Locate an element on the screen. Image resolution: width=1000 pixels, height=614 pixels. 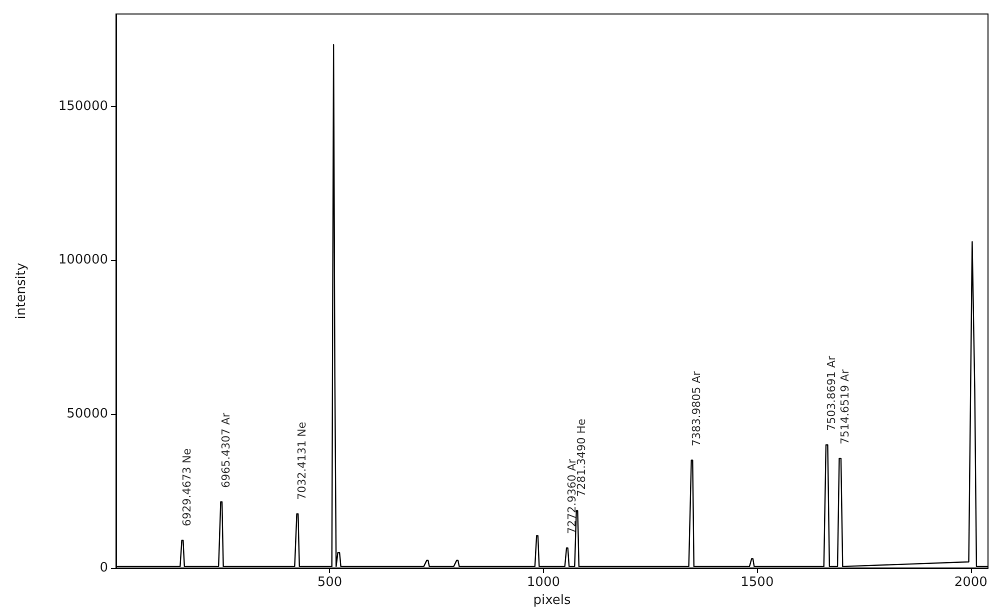
y-tick-label: 0 is located at coordinates (104, 568).